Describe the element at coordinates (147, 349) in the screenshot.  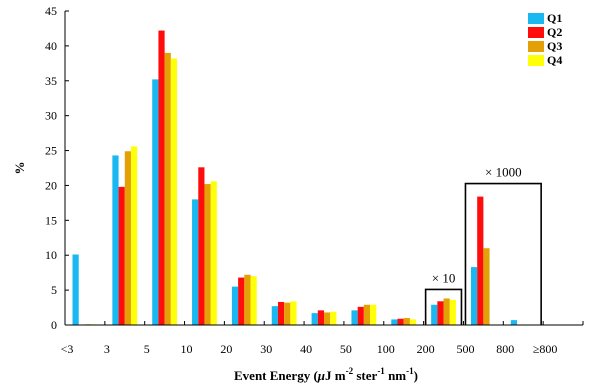
I see `x-tick-label: 5` at that location.